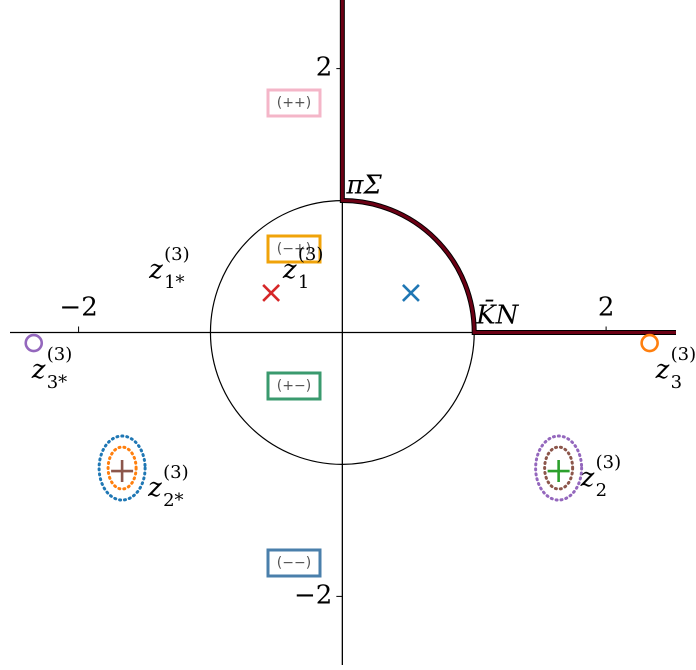  What do you see at coordinates (313, 595) in the screenshot?
I see `y-tick-label: −2` at bounding box center [313, 595].